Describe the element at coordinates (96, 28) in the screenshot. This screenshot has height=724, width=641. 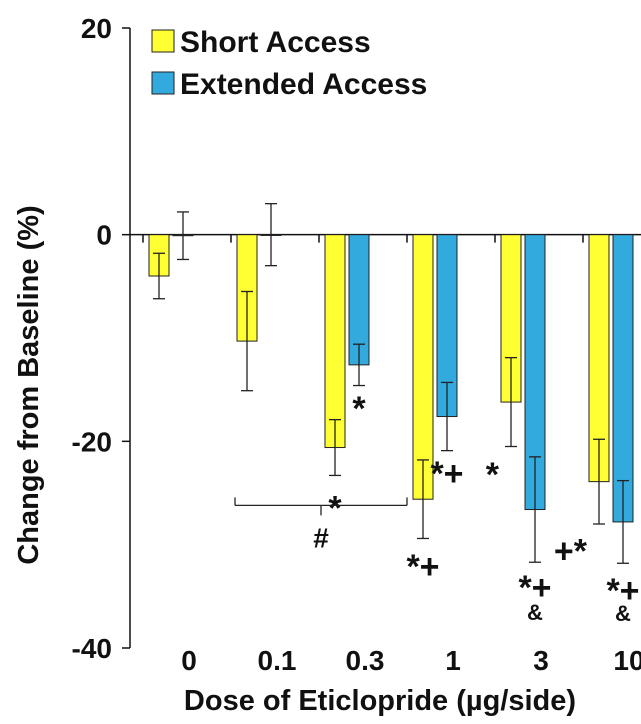
I see `y-tick-label: 20` at that location.